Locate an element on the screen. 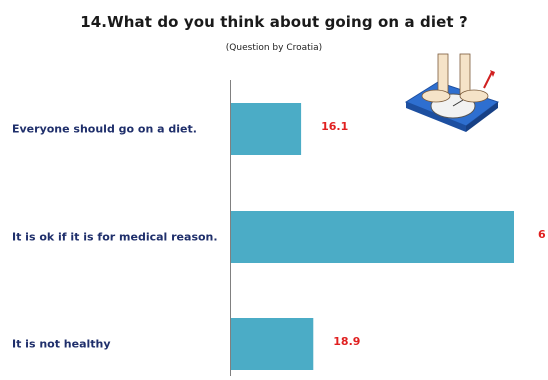 This screenshot has height=380, width=548. value-label-2: 18.9 is located at coordinates (346, 341).